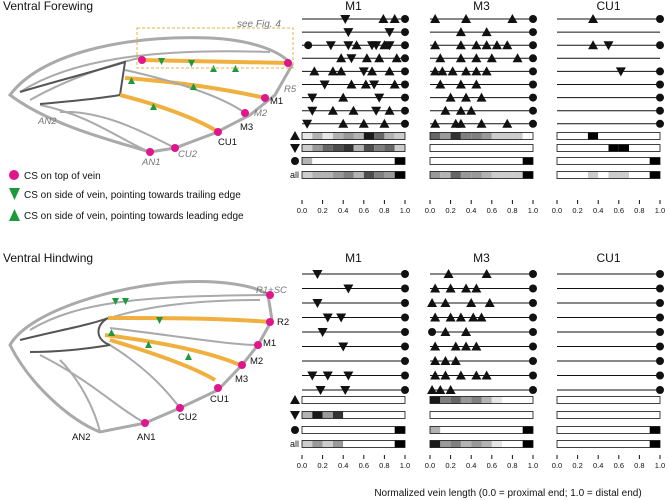  Describe the element at coordinates (353, 258) in the screenshot. I see `panel-title: M1` at that location.